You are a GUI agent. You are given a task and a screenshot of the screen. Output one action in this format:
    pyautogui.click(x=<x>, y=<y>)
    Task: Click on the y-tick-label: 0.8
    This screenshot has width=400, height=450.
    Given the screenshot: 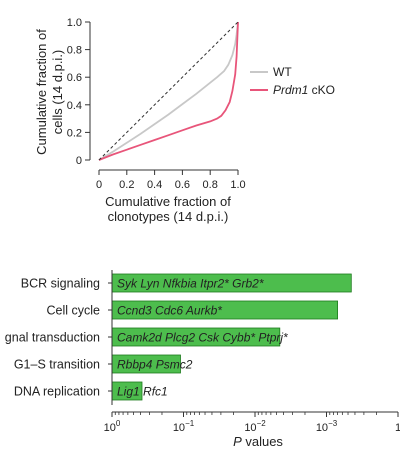 What is the action you would take?
    pyautogui.click(x=74, y=51)
    